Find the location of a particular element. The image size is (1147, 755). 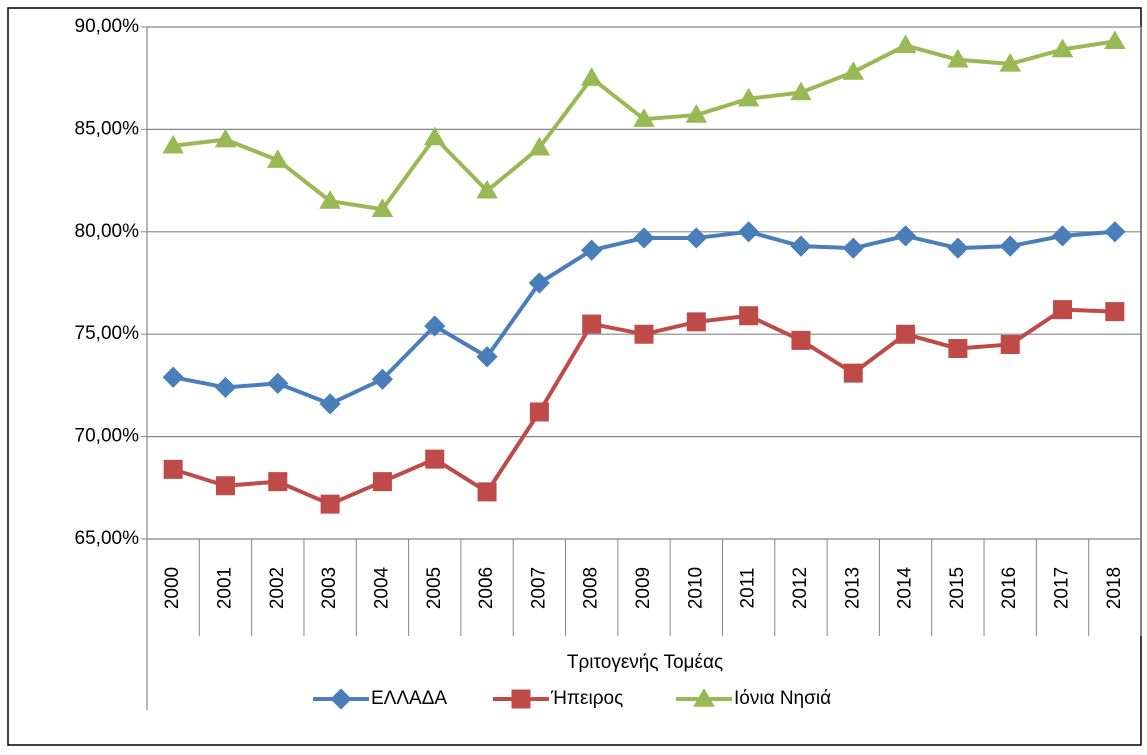

x-tick-label: 2015 is located at coordinates (957, 588).